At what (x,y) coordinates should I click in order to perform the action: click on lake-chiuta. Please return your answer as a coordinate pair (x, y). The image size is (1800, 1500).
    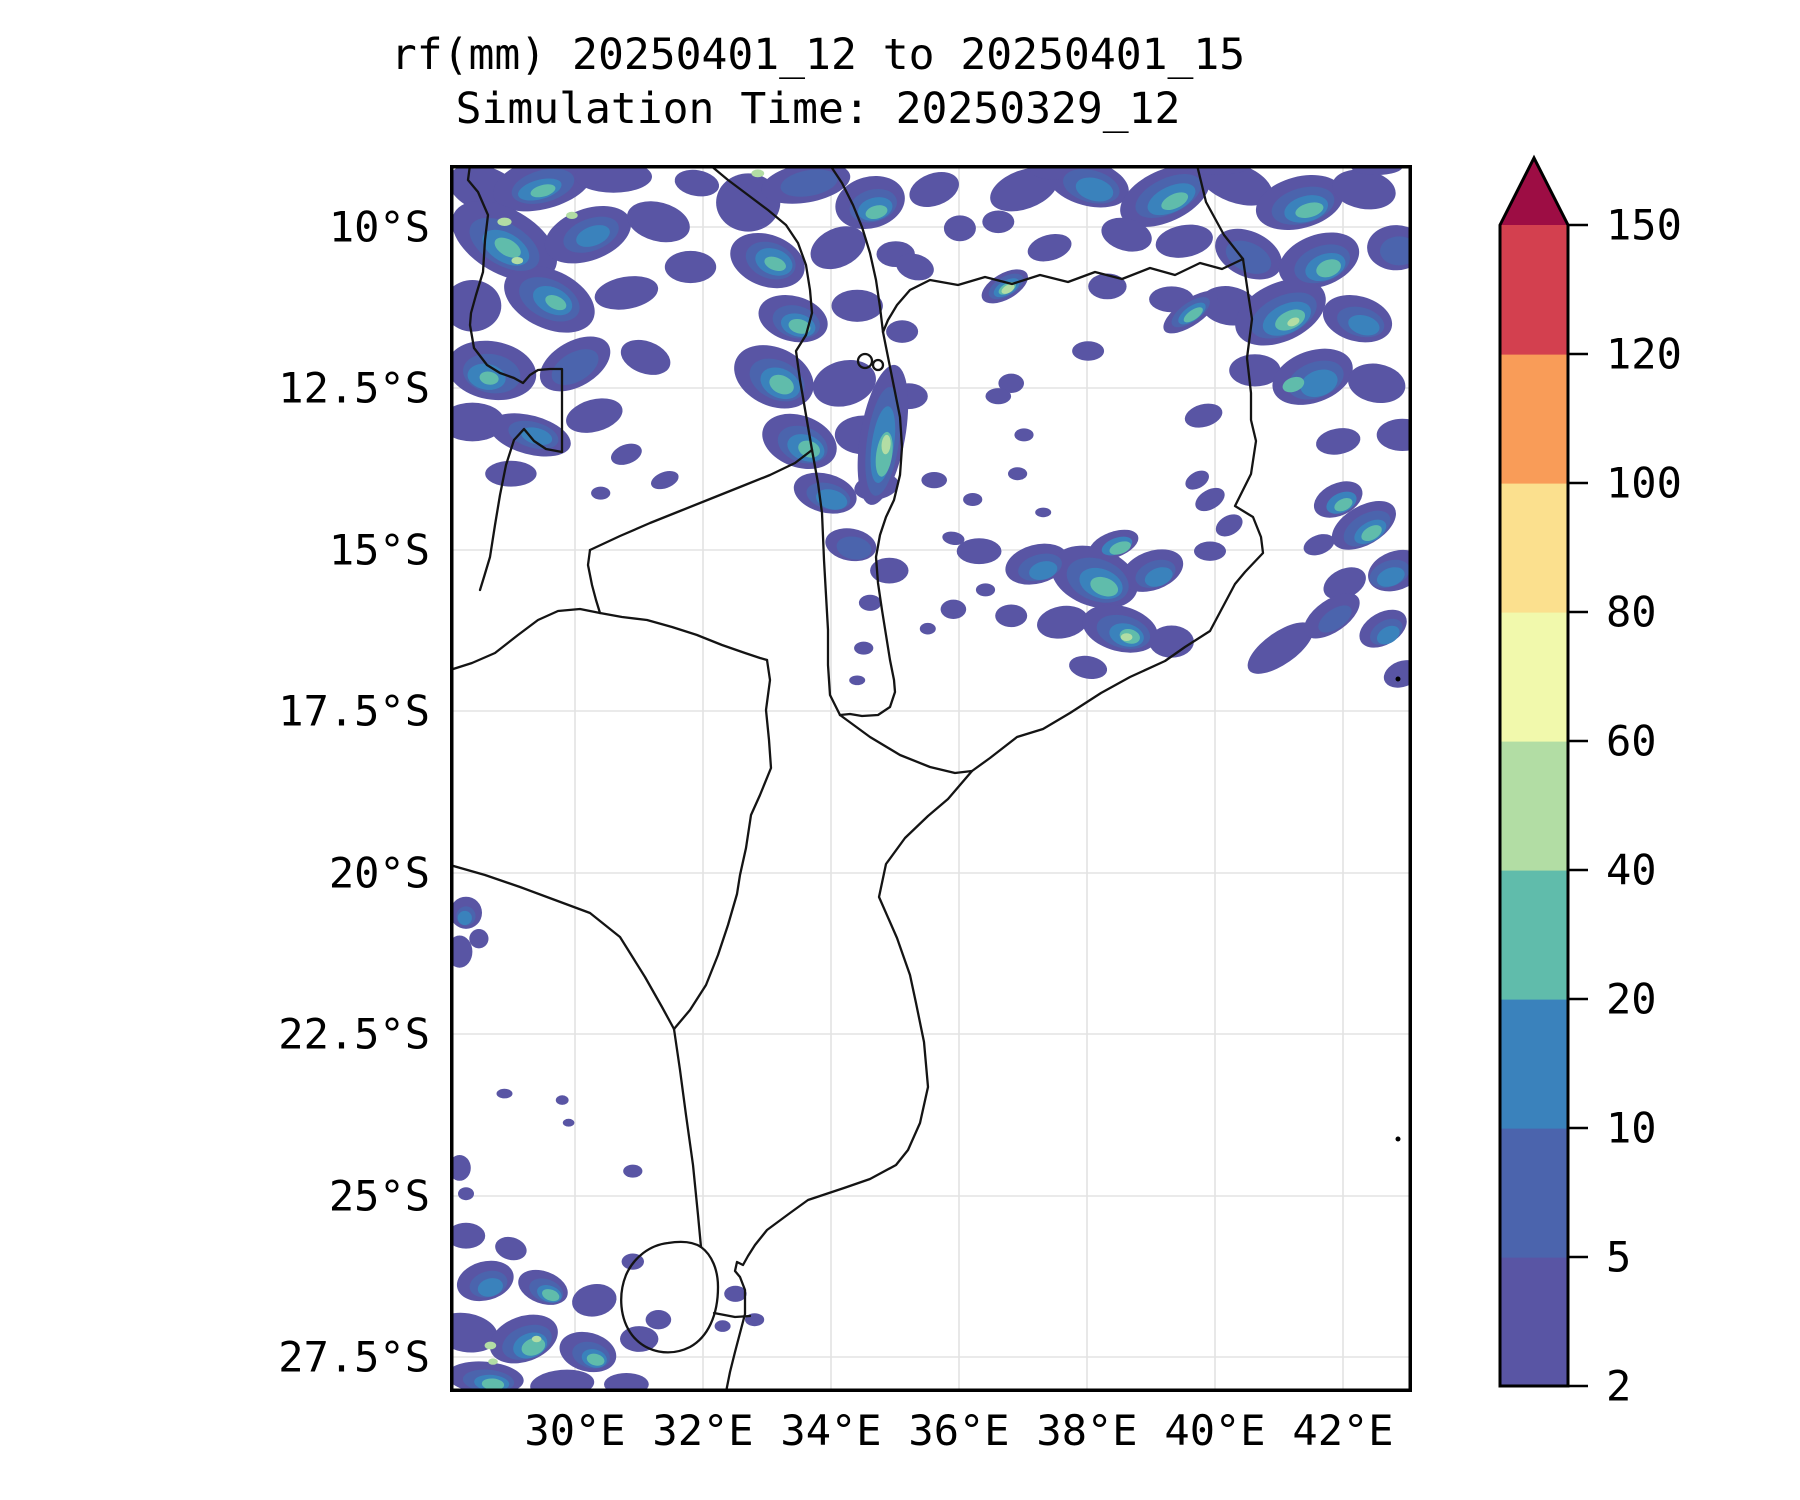
    Looking at the image, I should click on (878, 365).